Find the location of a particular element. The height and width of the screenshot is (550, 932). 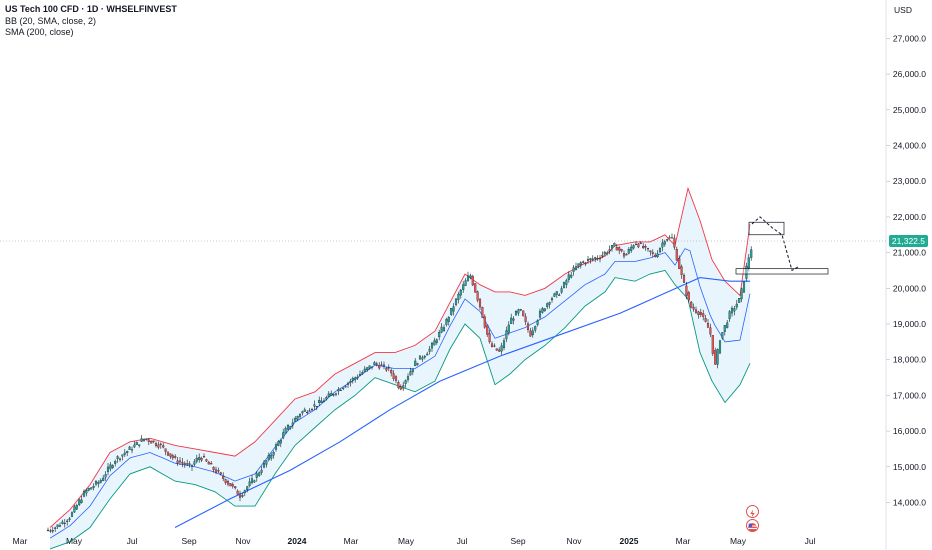

x-tick-label: Sep is located at coordinates (517, 541).